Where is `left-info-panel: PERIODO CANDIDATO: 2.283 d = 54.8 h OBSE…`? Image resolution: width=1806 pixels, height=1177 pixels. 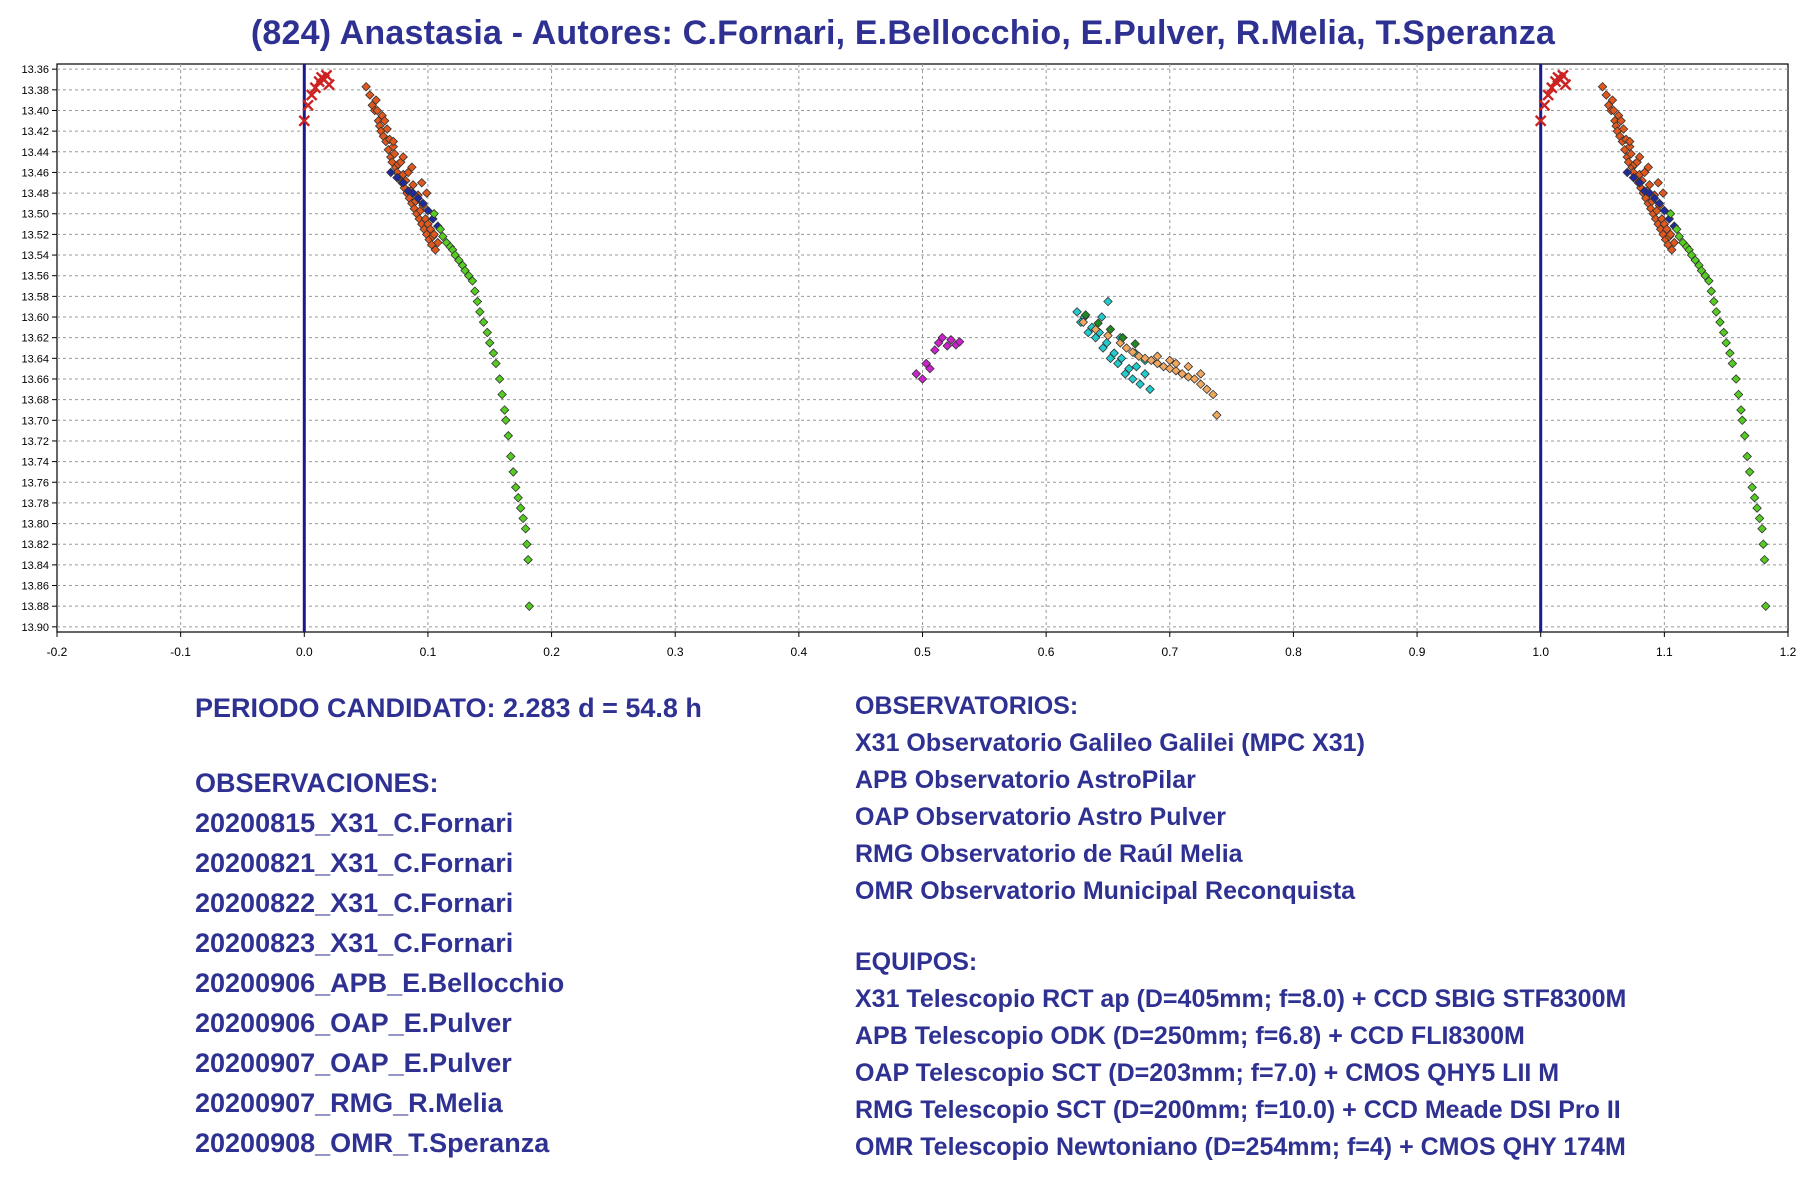
left-info-panel: PERIODO CANDIDATO: 2.283 d = 54.8 h OBSE… is located at coordinates (448, 925).